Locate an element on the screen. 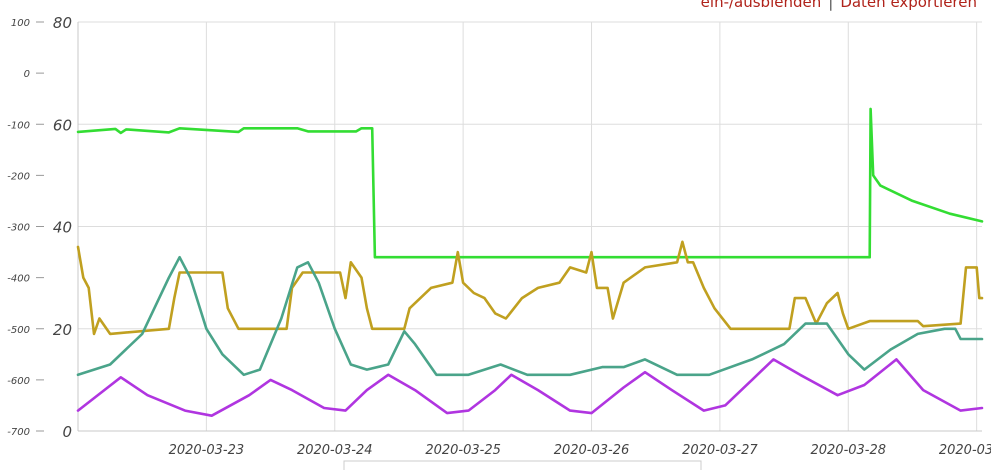 Image resolution: width=991 pixels, height=470 pixels. y-right-tick-label: -400 is located at coordinates (18, 279).